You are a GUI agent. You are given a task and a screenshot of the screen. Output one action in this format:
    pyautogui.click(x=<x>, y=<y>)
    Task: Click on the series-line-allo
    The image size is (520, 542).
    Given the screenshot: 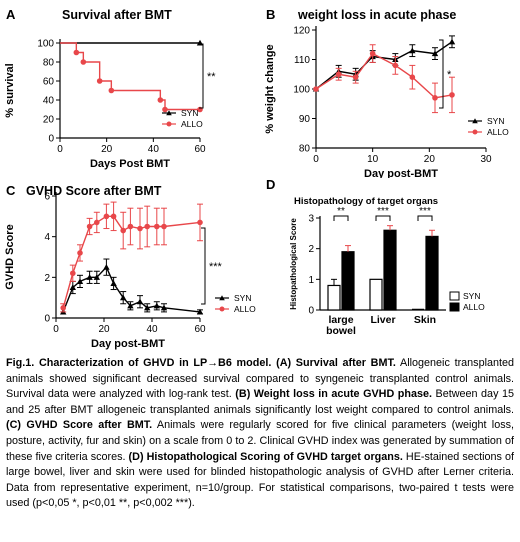 What is the action you would take?
    pyautogui.click(x=384, y=75)
    